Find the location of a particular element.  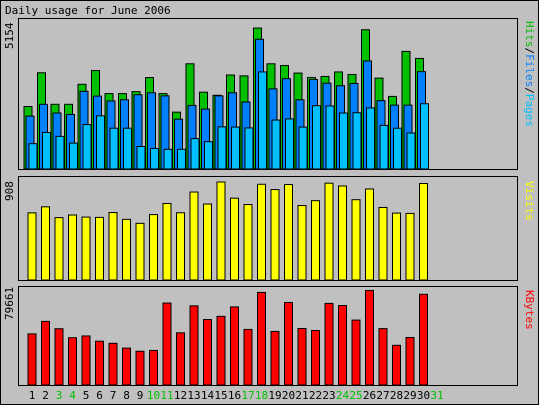

hits-max-label: 5154 is located at coordinates (9, 36).